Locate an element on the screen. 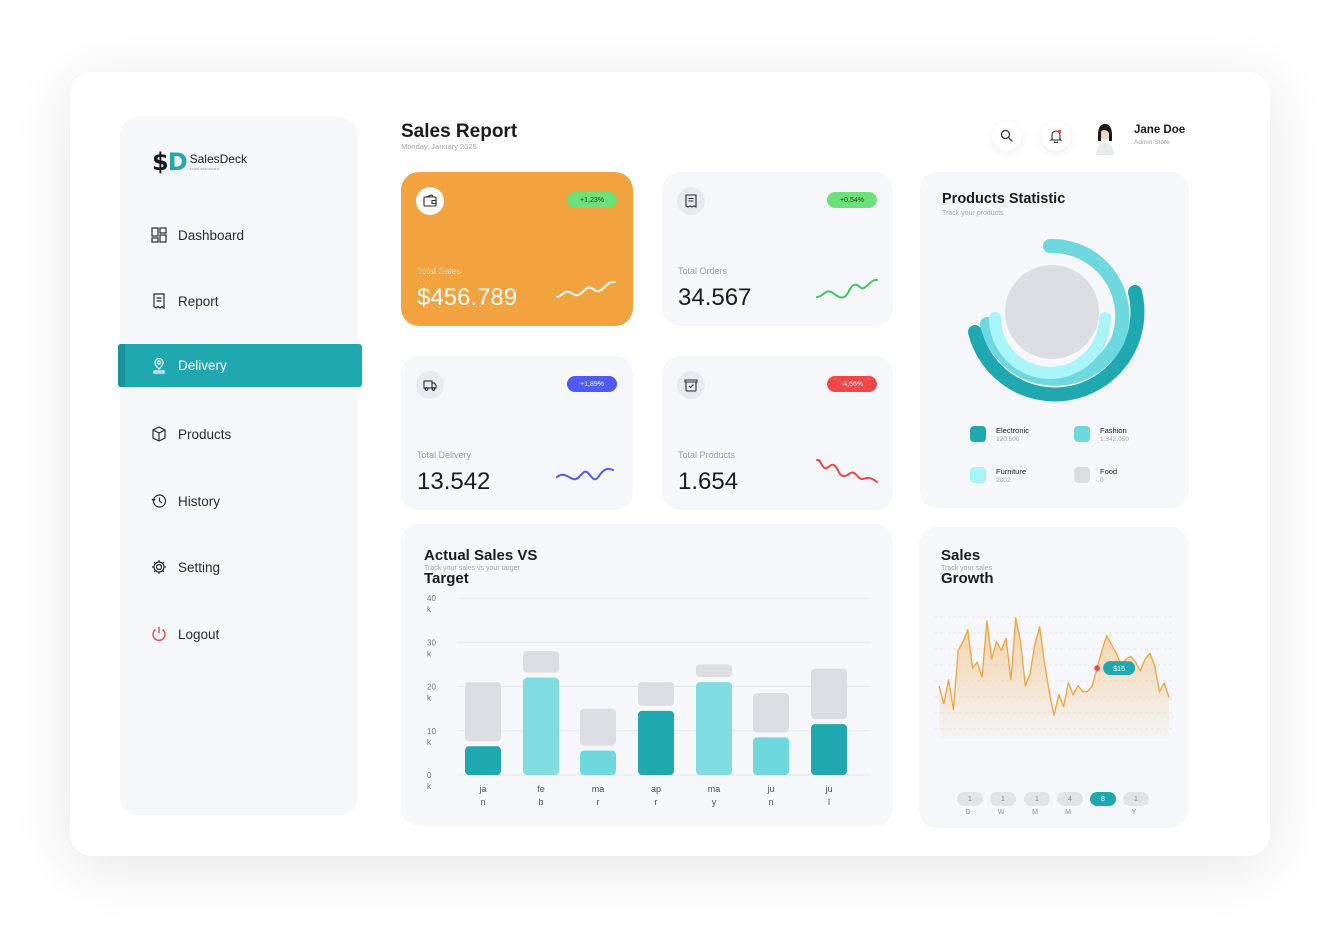 The height and width of the screenshot is (925, 1340). legend-value: 1.342.050 is located at coordinates (1114, 439).